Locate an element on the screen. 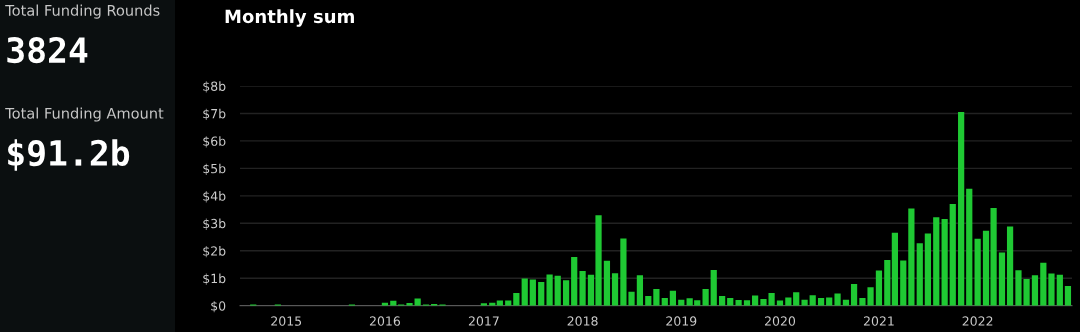  y-tick-label: $5b is located at coordinates (214, 169).